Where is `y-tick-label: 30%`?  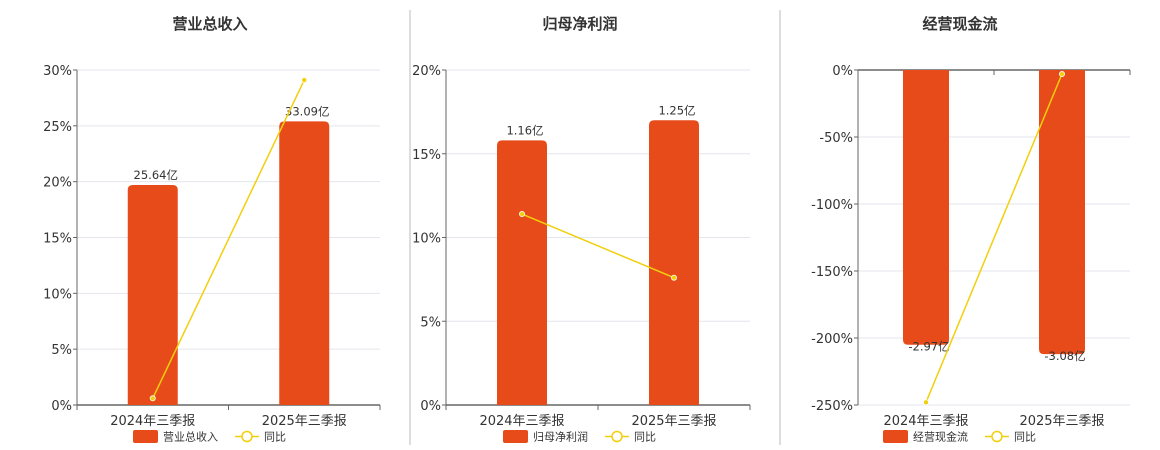
y-tick-label: 30% is located at coordinates (57, 71).